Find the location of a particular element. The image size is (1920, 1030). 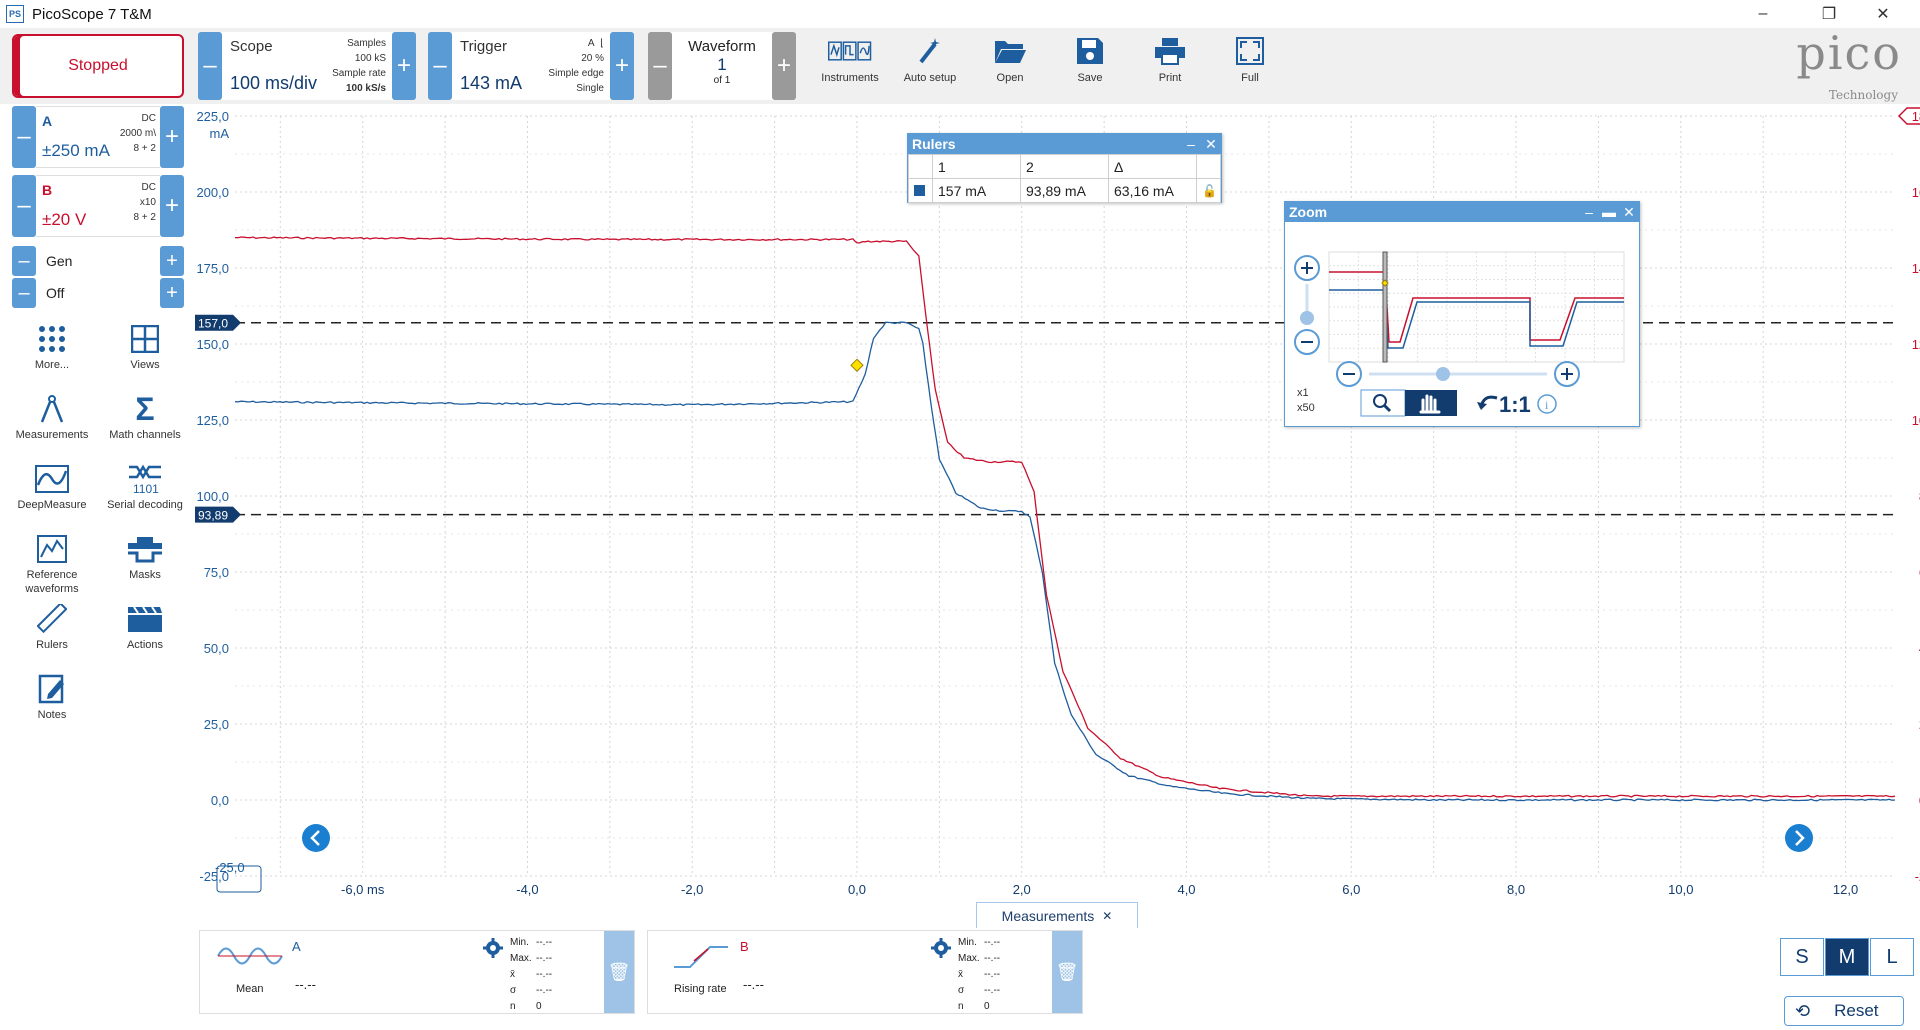

rulers-button: Rulers is located at coordinates (52, 635).